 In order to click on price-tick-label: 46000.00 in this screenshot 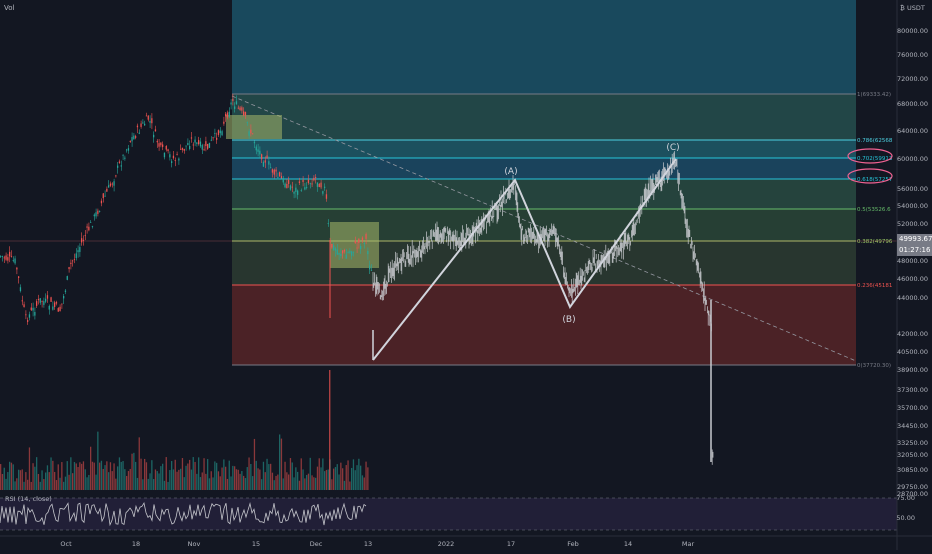, I will do `click(912, 279)`.